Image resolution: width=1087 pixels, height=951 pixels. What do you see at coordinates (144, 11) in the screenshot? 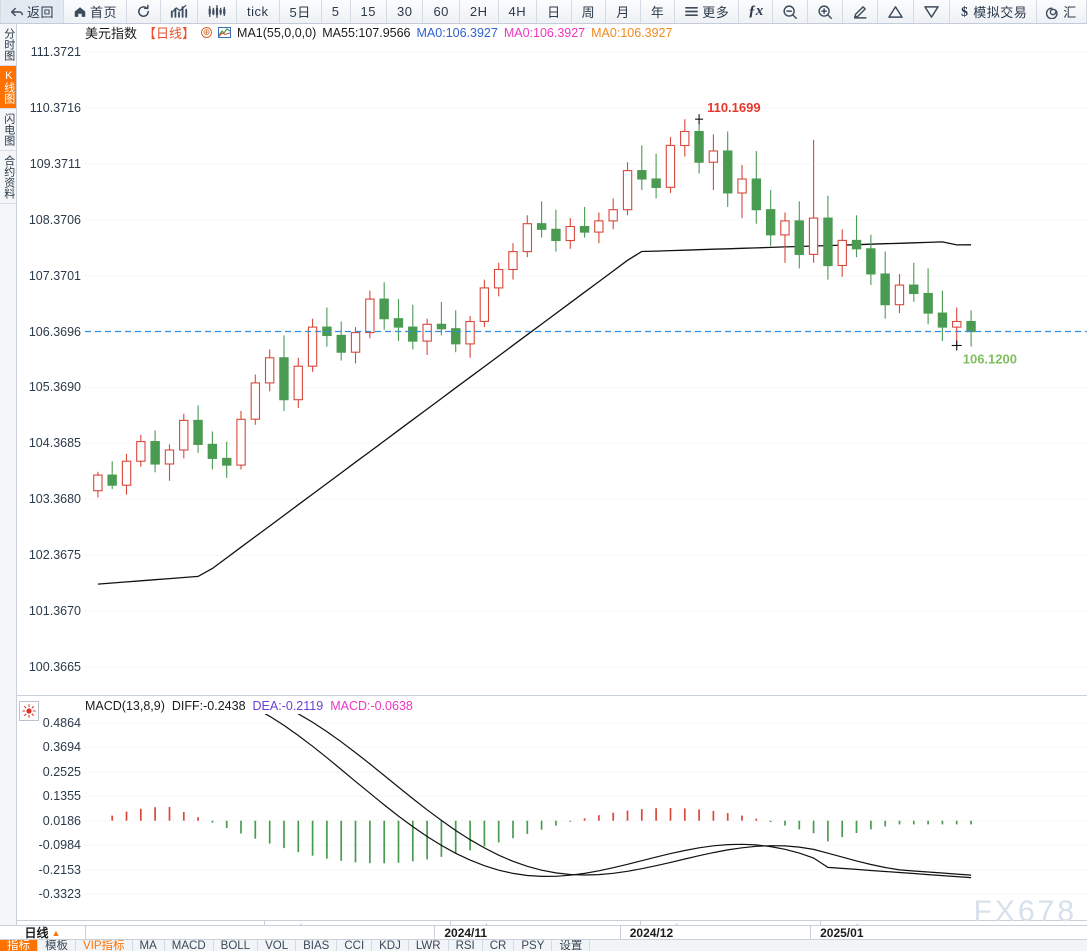
I see `refresh-button` at bounding box center [144, 11].